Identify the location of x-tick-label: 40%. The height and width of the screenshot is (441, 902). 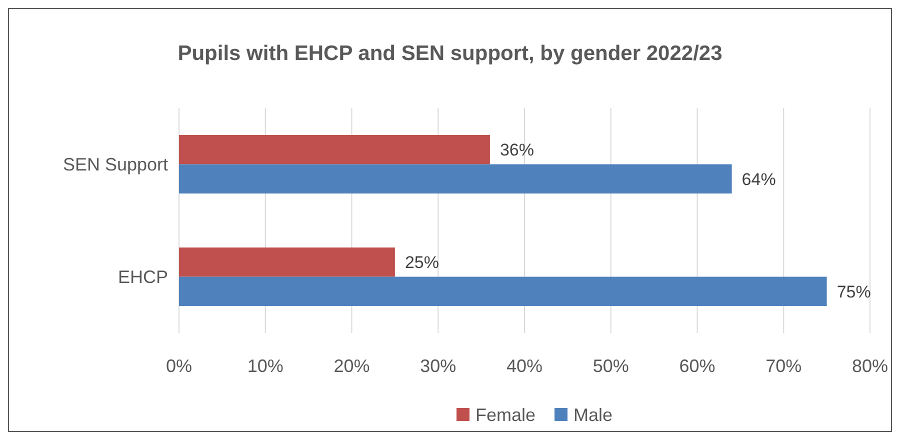
(524, 366).